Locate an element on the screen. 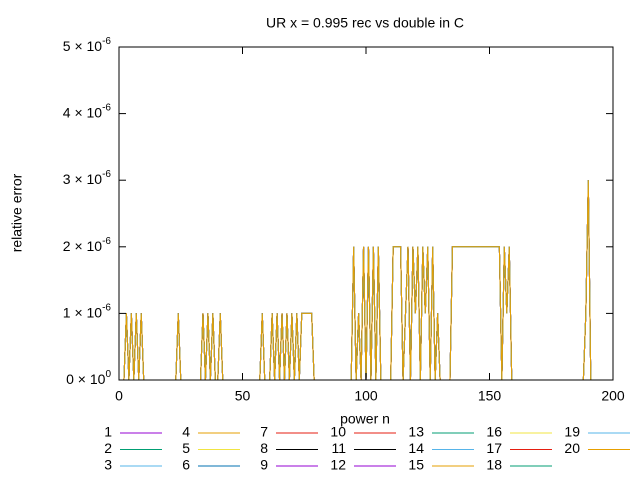 Image resolution: width=640 pixels, height=480 pixels. legend-label: 16 is located at coordinates (494, 432).